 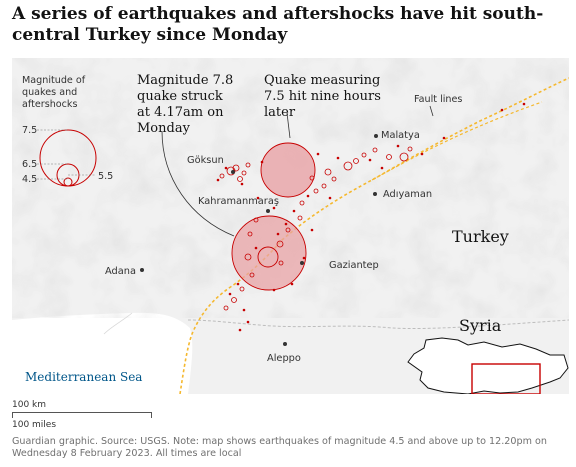 I want to click on city-label-kahramanmaras: Kahramanmaraş, so click(x=238, y=201).